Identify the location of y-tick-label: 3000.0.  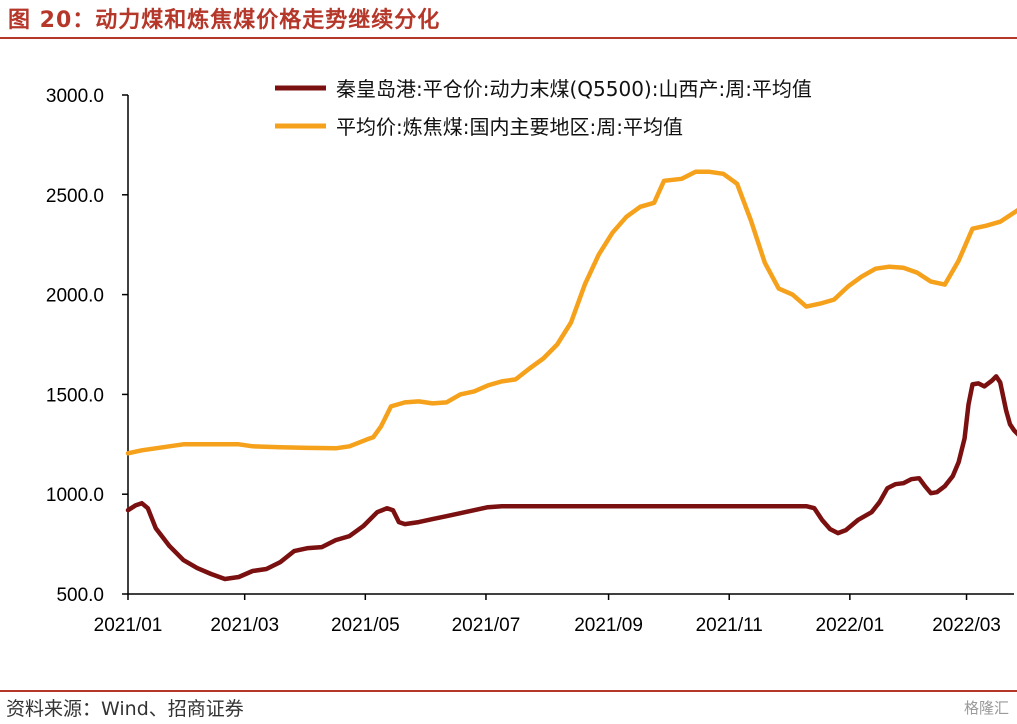
(75, 96).